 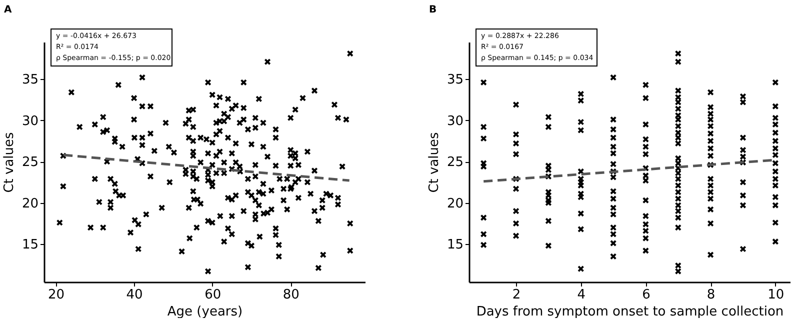 I want to click on x-tick-label: 20, so click(x=56, y=295).